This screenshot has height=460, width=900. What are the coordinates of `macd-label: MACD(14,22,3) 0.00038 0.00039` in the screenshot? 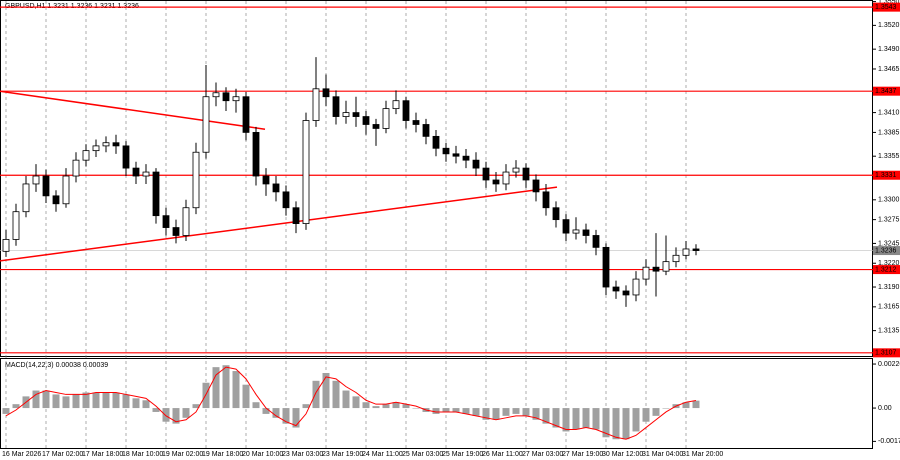 It's located at (56, 365).